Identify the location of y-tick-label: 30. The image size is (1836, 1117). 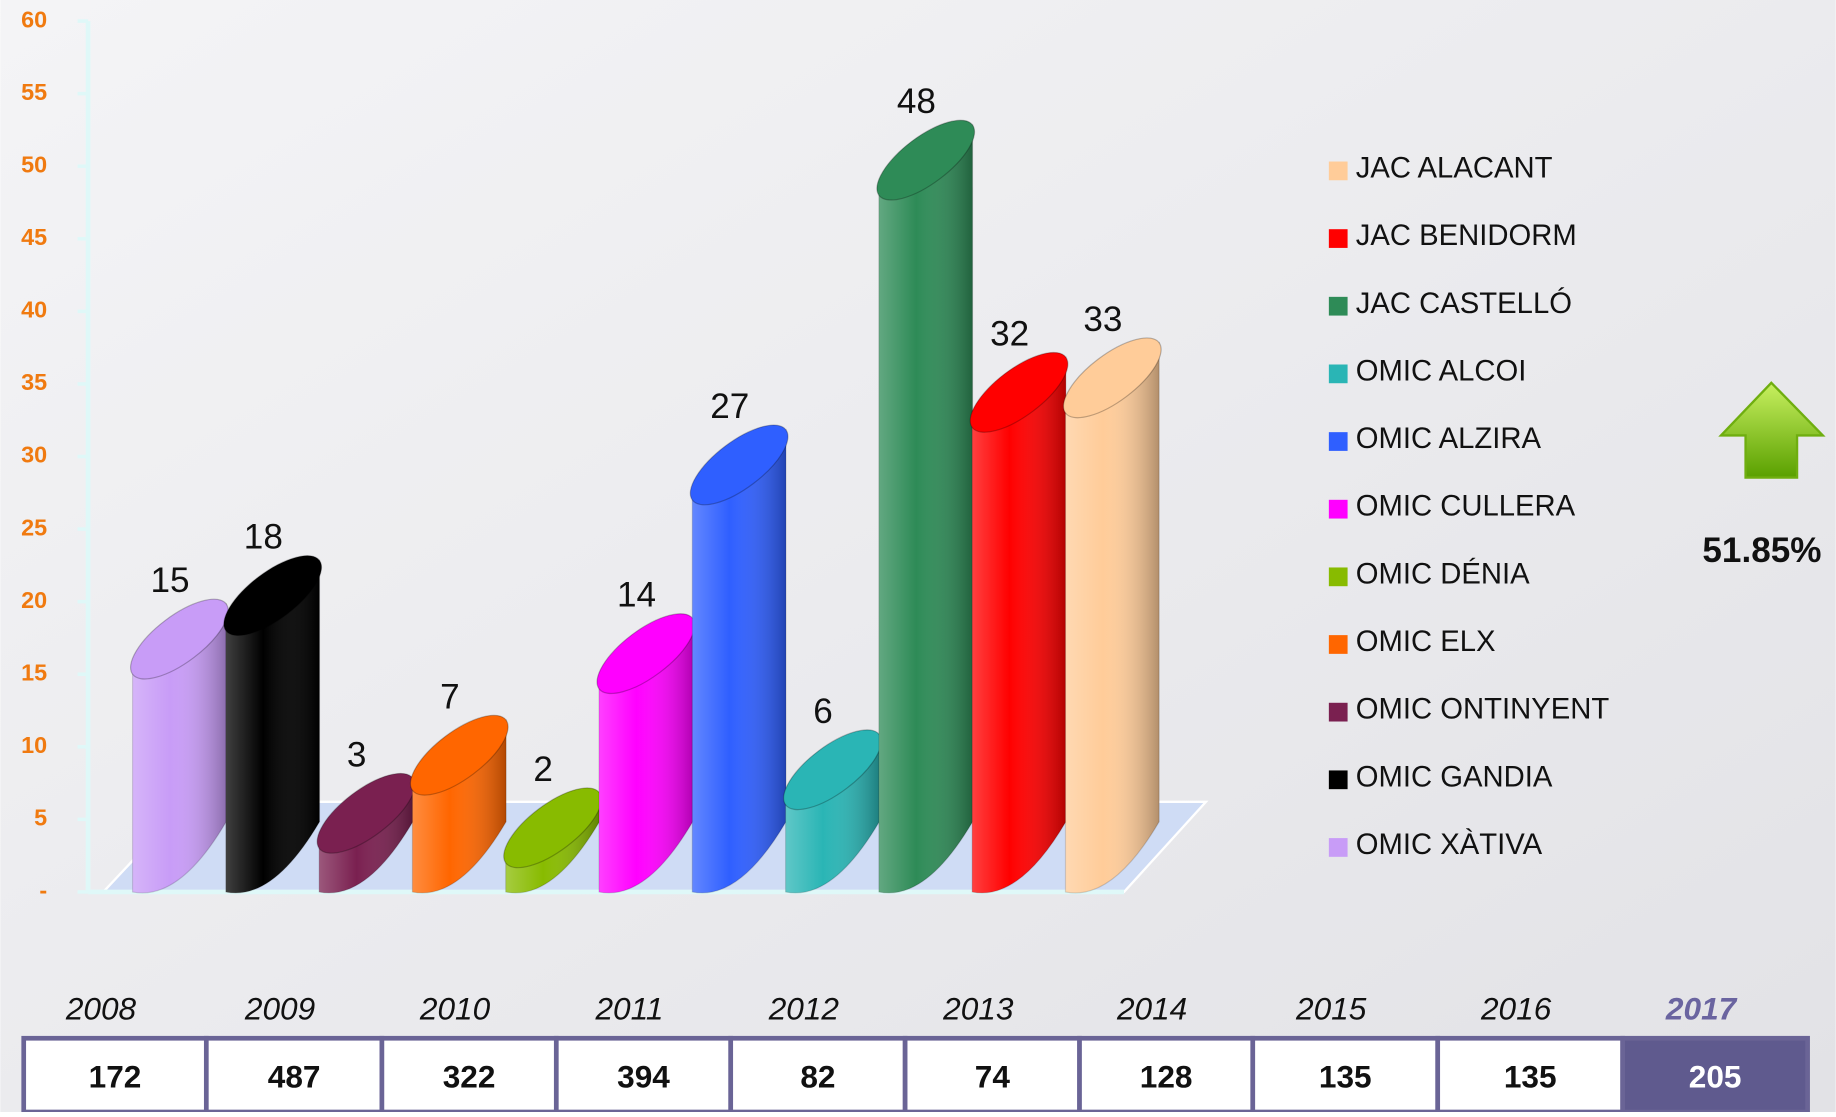
(34, 455).